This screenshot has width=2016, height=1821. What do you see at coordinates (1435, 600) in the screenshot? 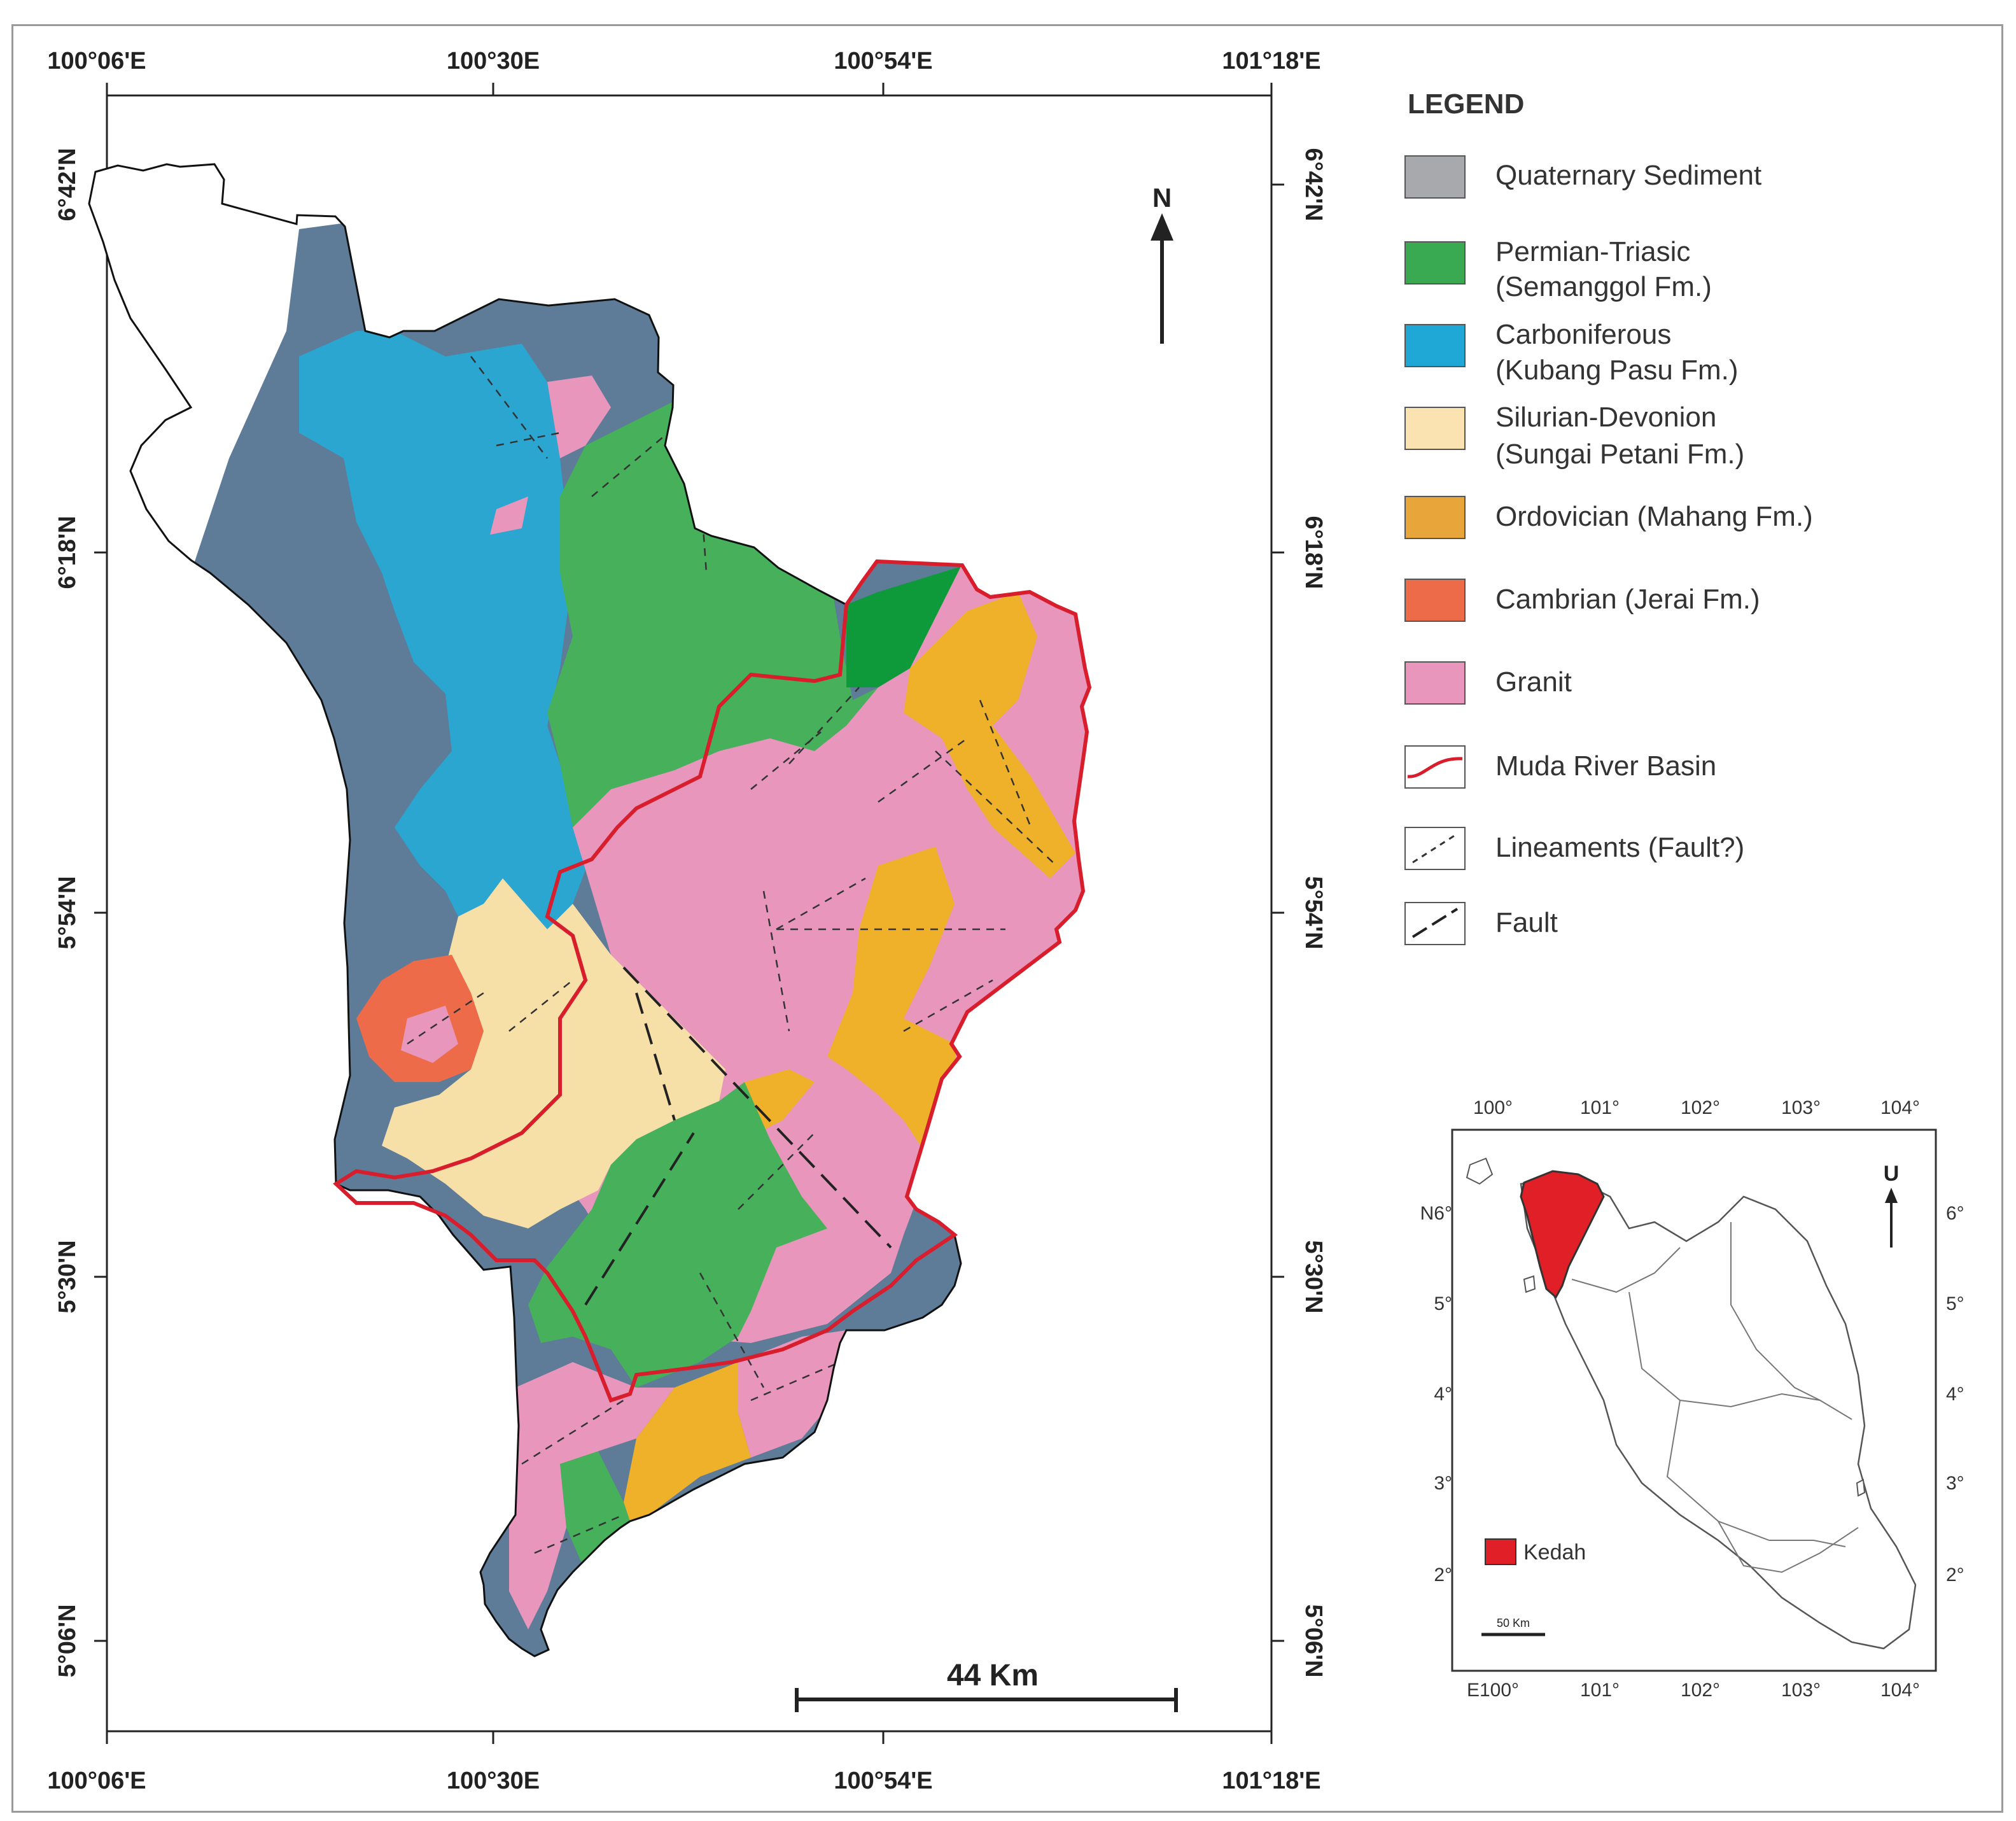
I see `legend-swatch-cambrian` at bounding box center [1435, 600].